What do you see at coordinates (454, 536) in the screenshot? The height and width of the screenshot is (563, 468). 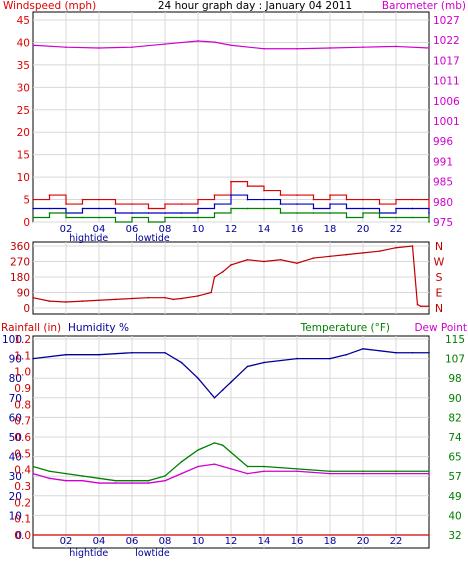 I see `temperature-tick-label: 32` at bounding box center [454, 536].